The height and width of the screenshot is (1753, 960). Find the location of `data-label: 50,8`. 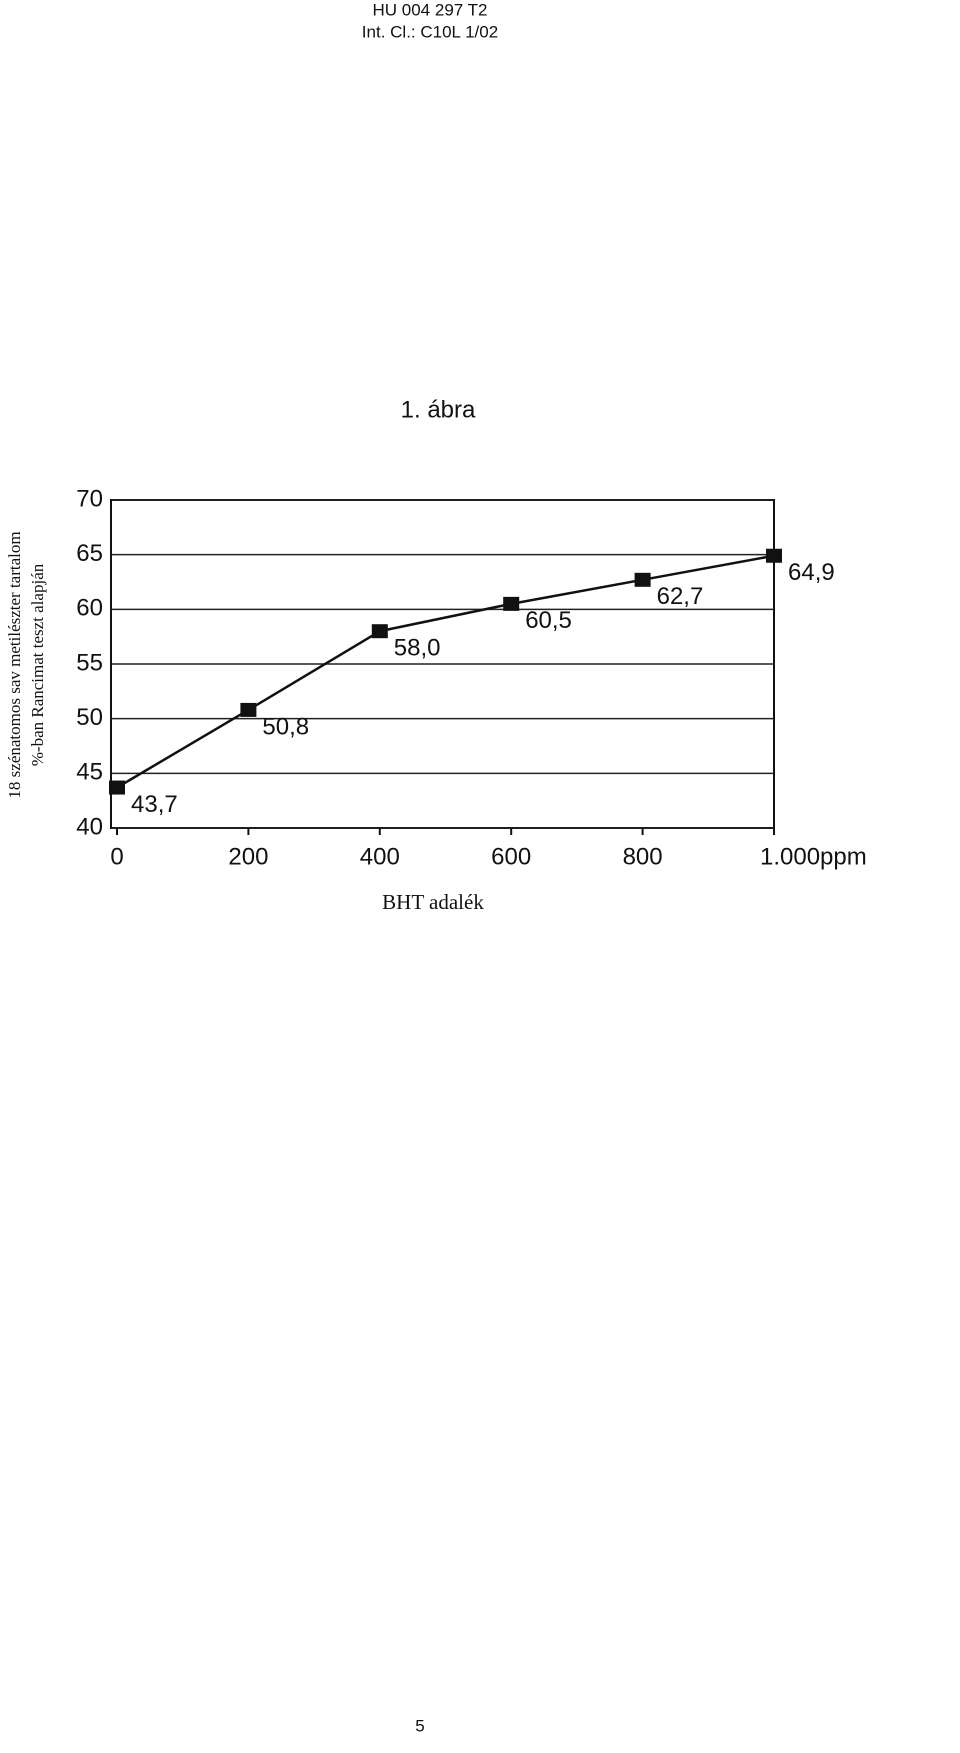

data-label: 50,8 is located at coordinates (285, 726).